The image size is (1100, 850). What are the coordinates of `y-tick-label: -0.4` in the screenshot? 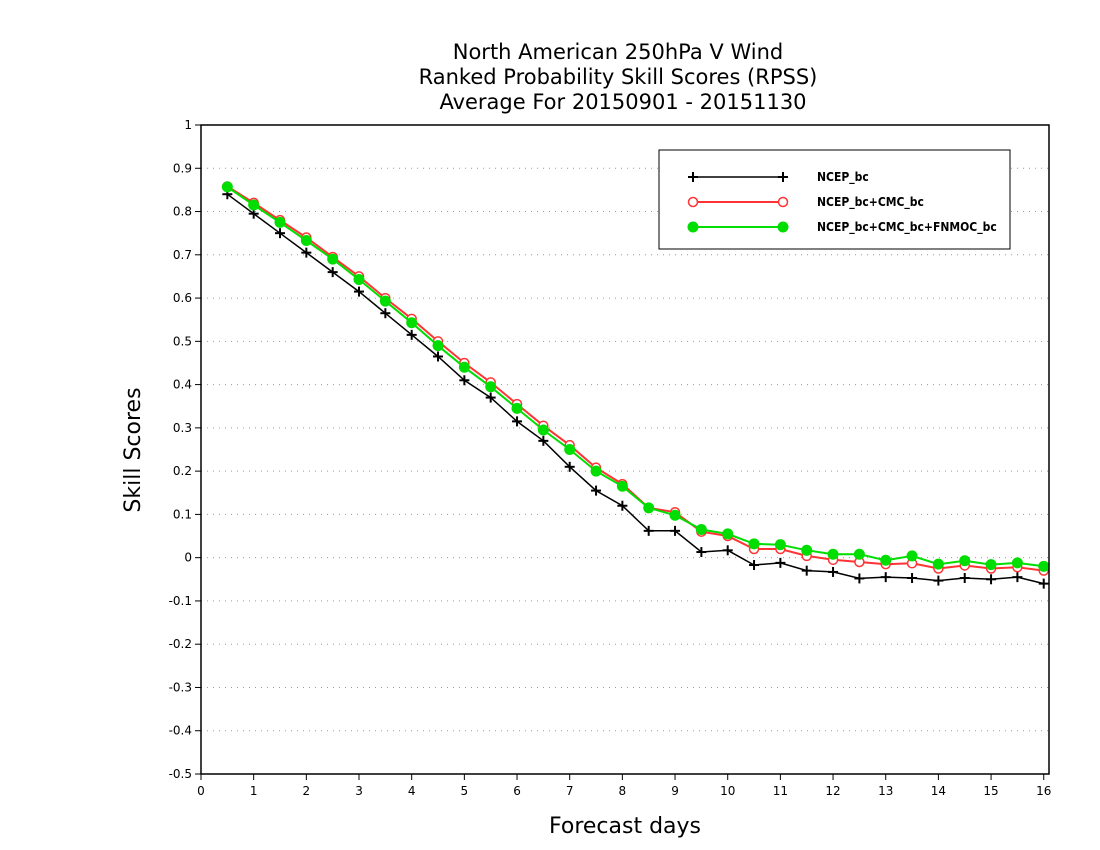 It's located at (180, 731).